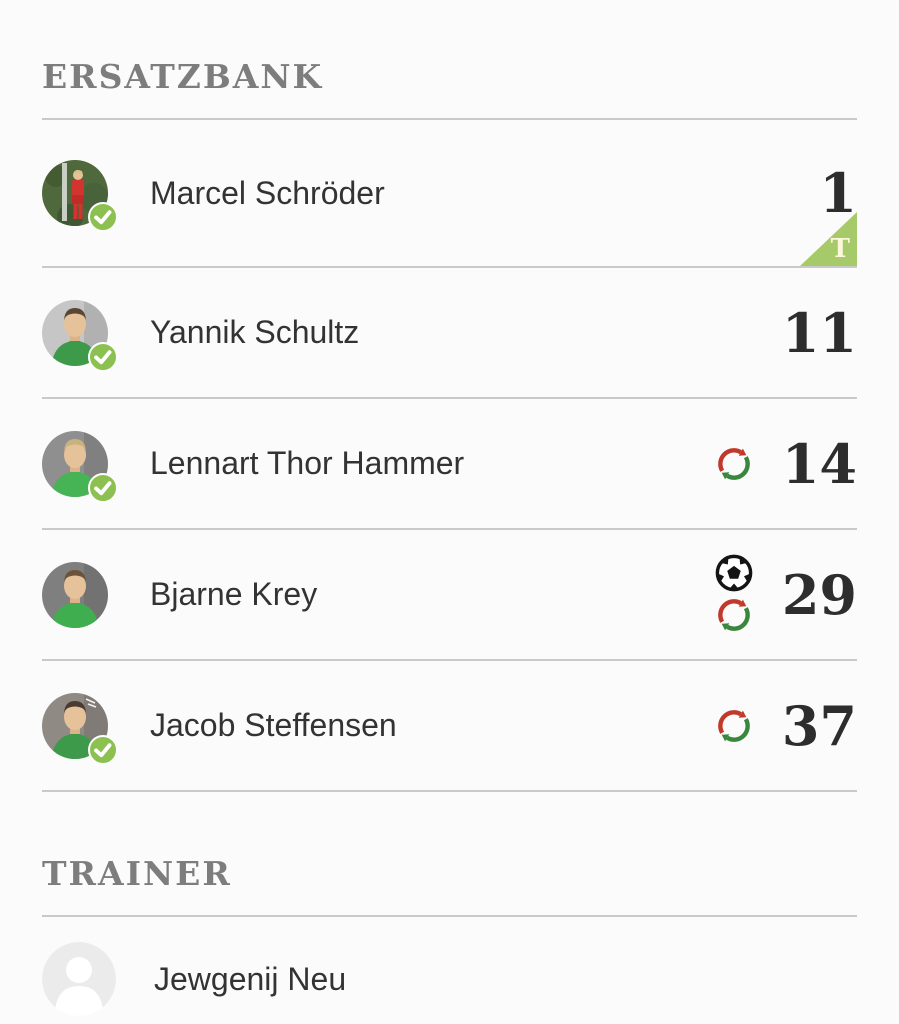 Image resolution: width=899 pixels, height=1024 pixels. Describe the element at coordinates (819, 332) in the screenshot. I see `player-number: 11` at that location.